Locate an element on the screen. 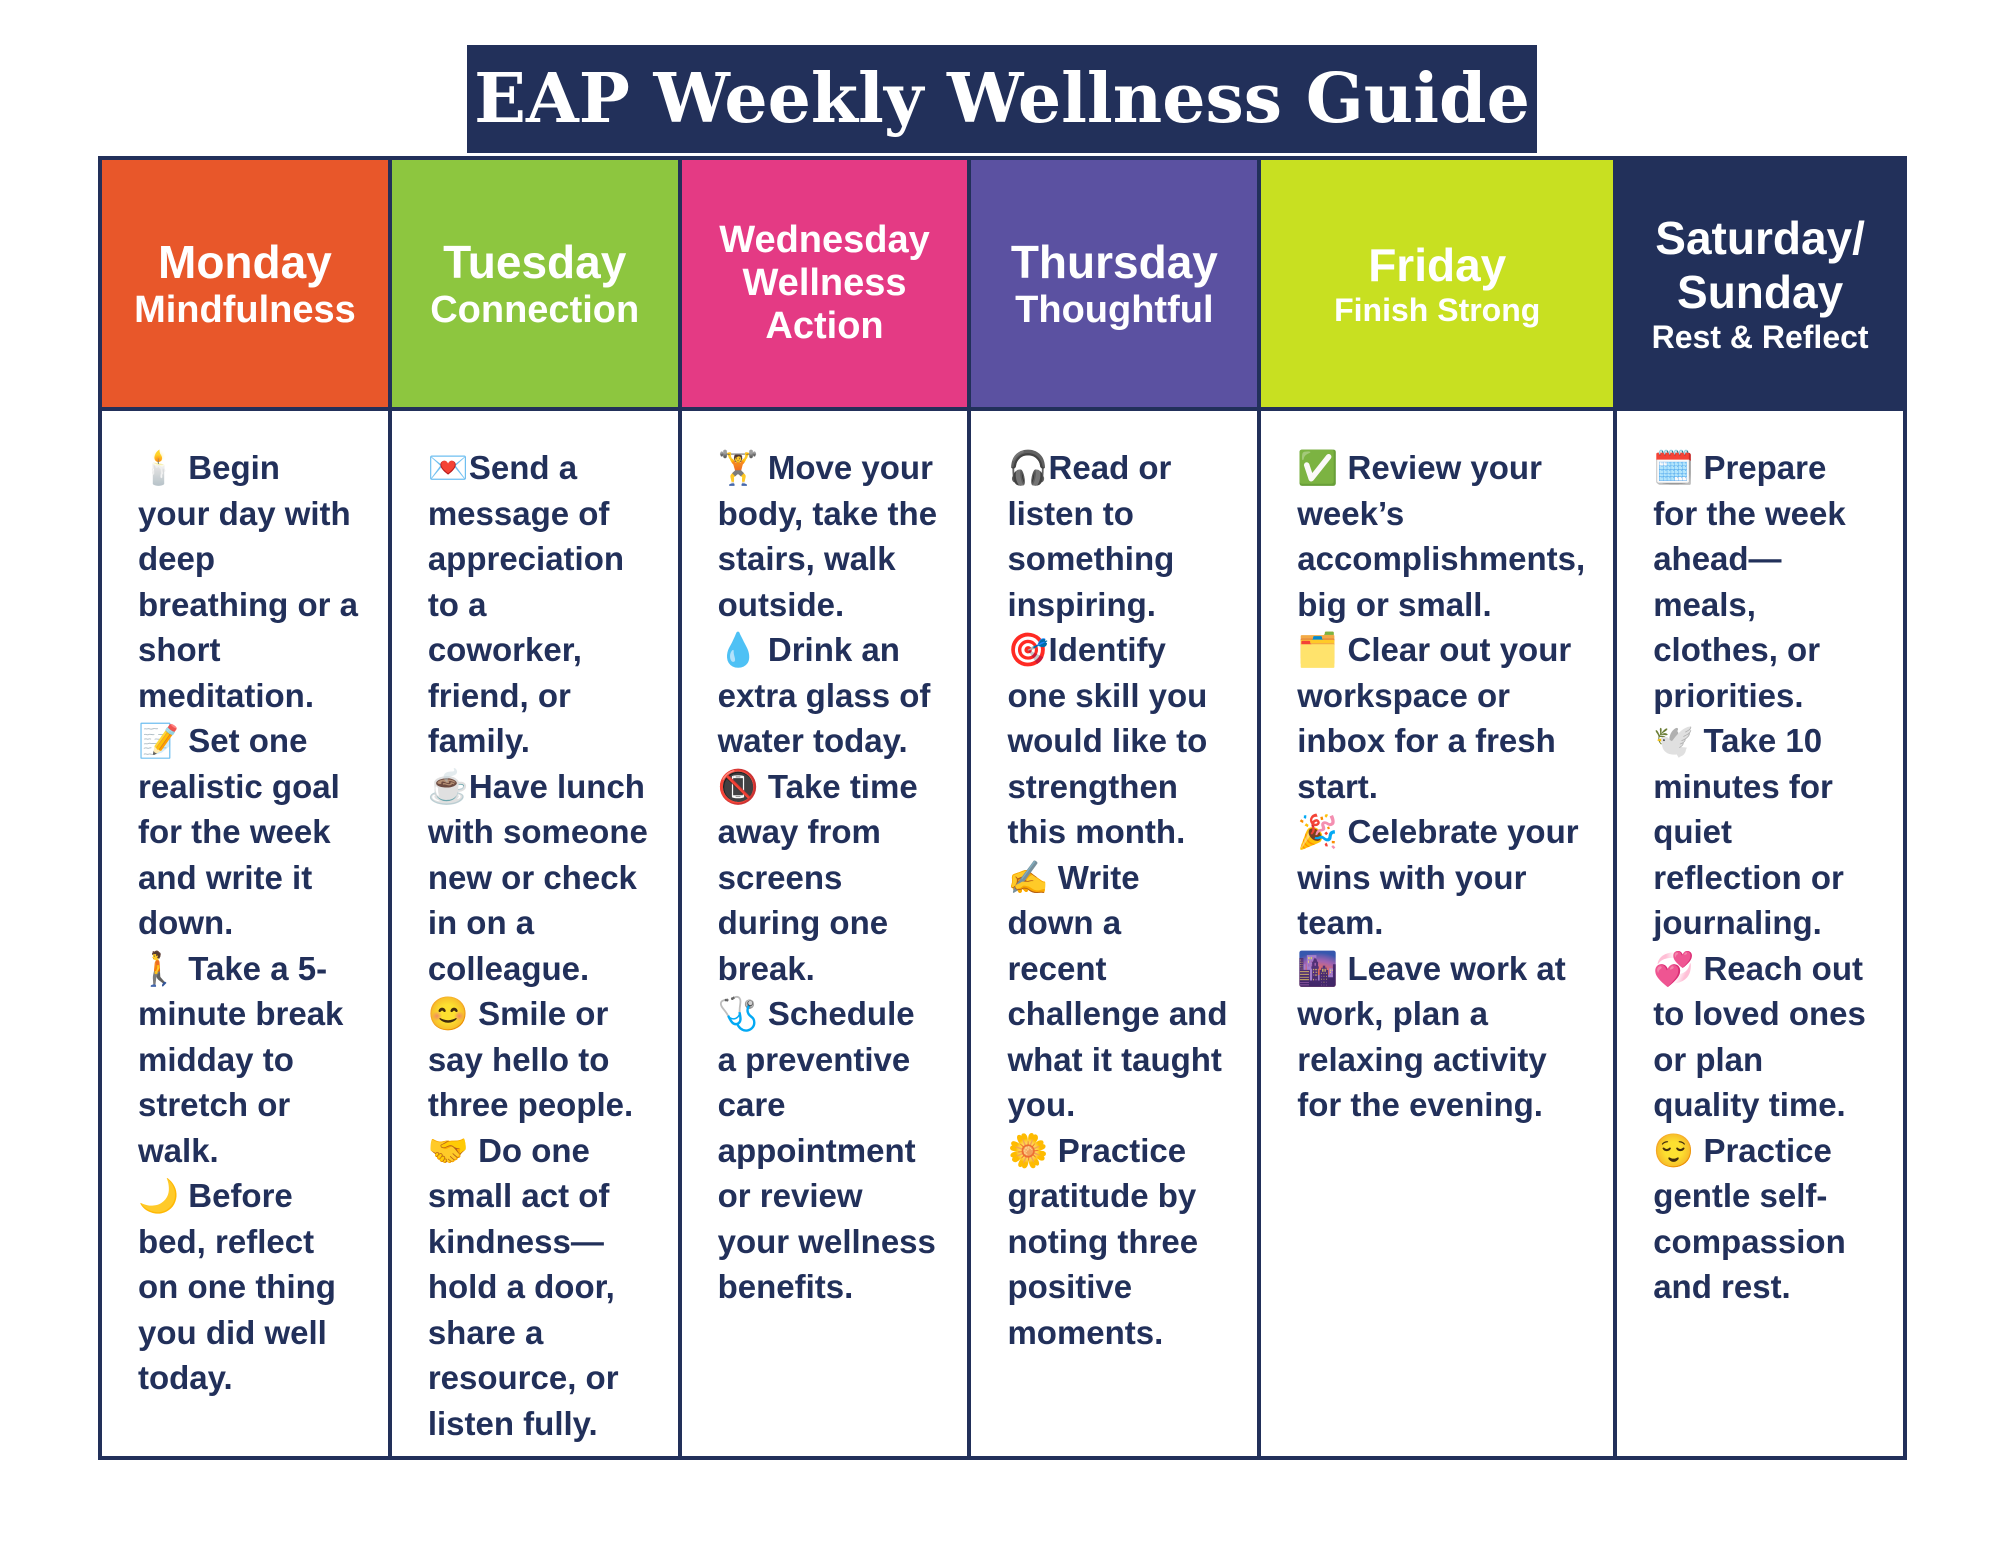  header-line: Tuesday is located at coordinates (535, 262).